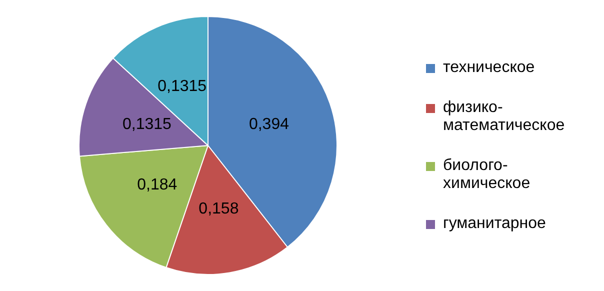  I want to click on legend-label: физико-математическое, so click(504, 116).